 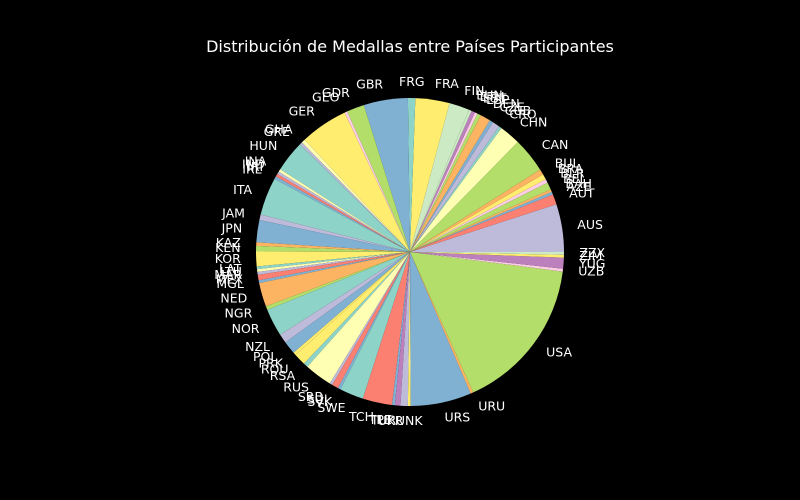 I want to click on pie-slice-ina, so click(x=344, y=210).